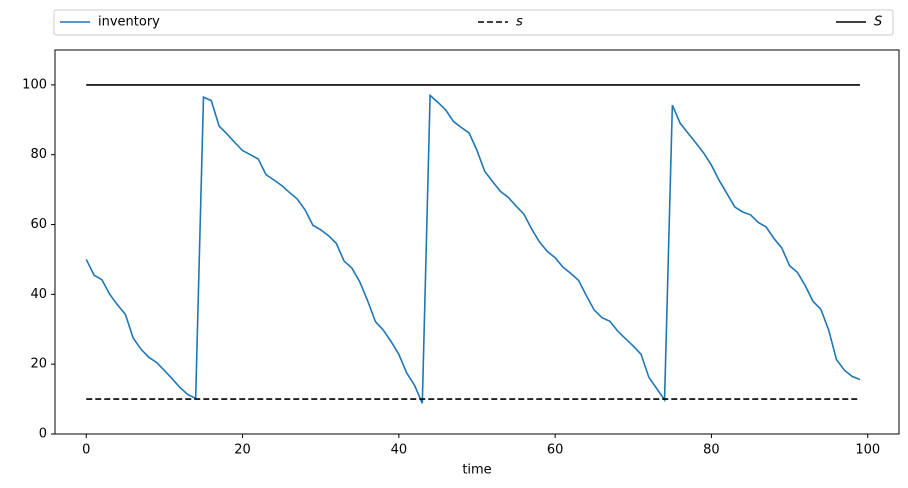 This screenshot has width=908, height=488. I want to click on legend-label: inventory, so click(129, 22).